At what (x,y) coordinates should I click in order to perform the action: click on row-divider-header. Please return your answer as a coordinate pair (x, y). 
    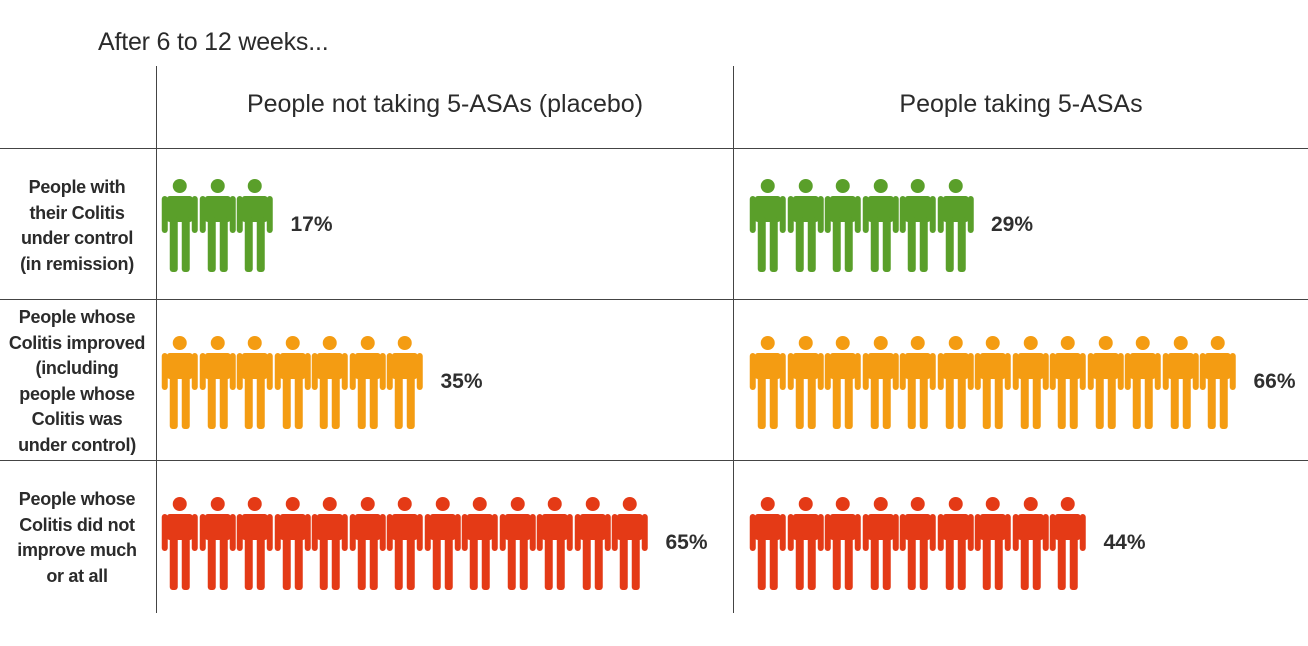
    Looking at the image, I should click on (654, 148).